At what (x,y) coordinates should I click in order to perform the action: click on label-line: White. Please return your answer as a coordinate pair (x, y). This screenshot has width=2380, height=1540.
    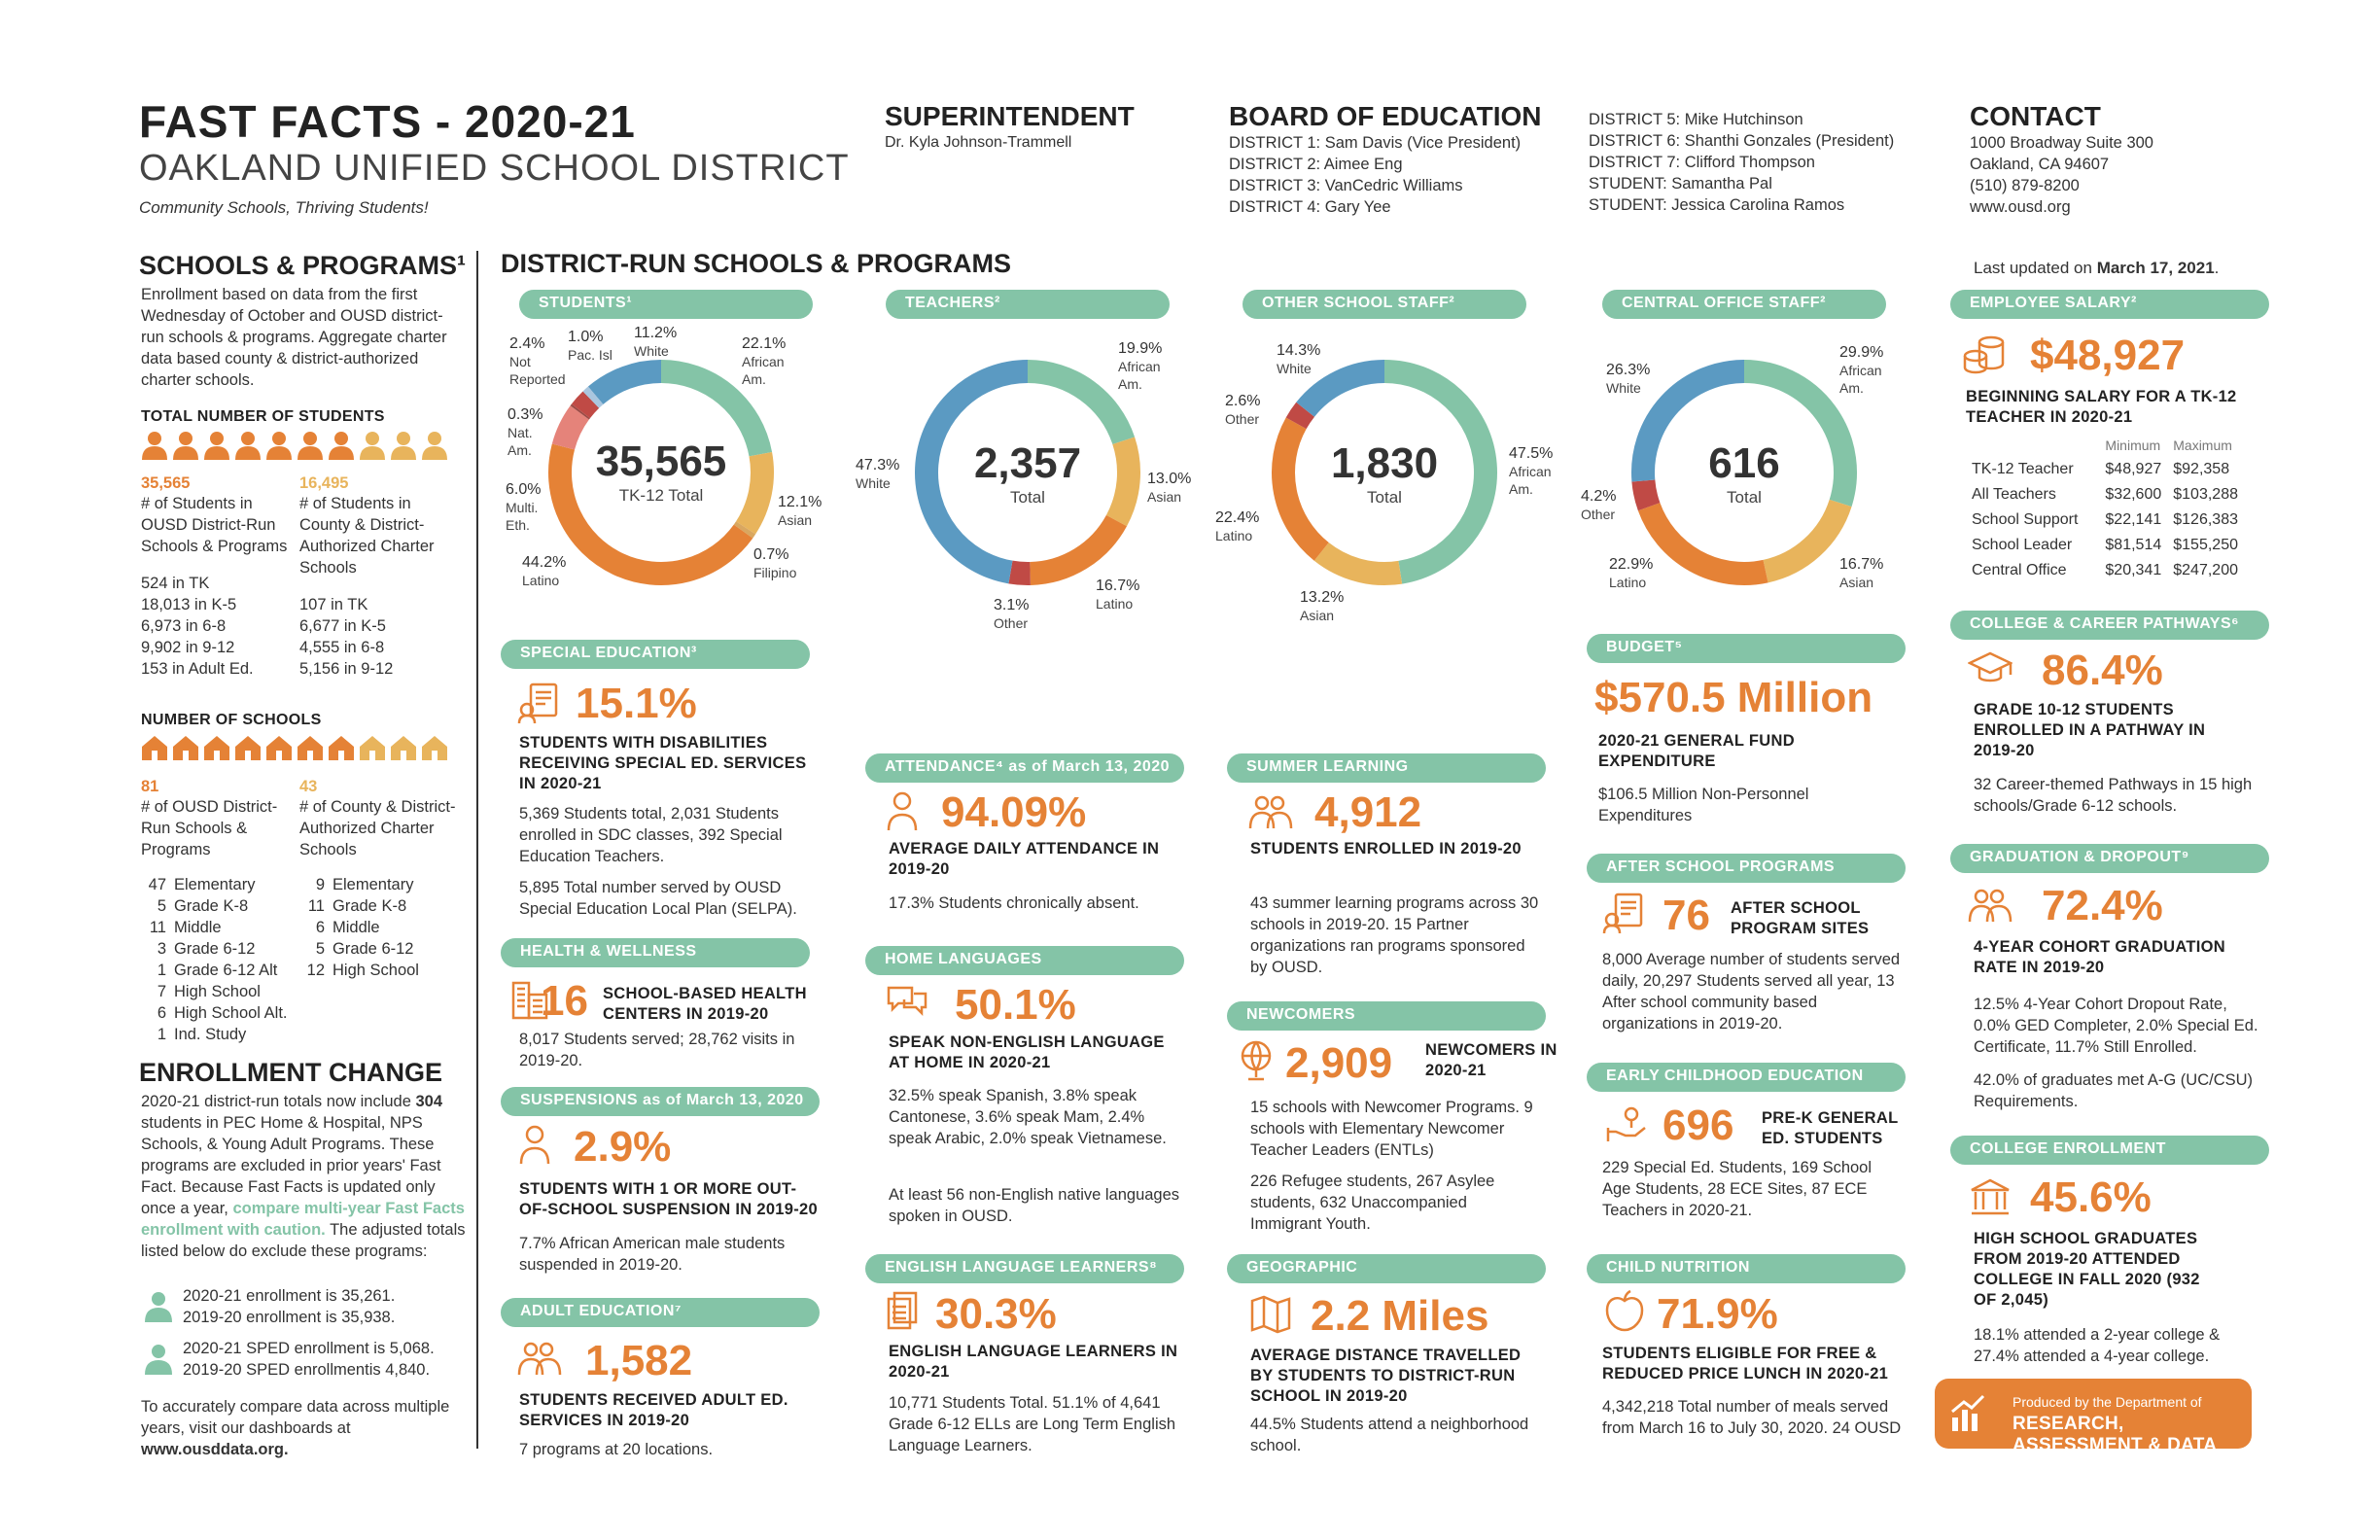
    Looking at the image, I should click on (873, 483).